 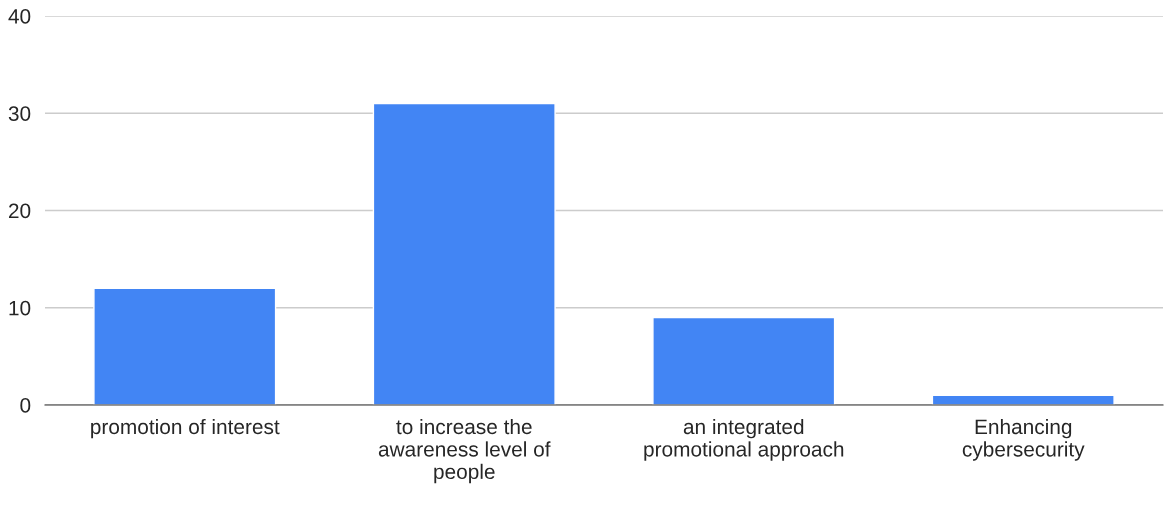 What do you see at coordinates (19, 16) in the screenshot?
I see `y-tick-label: 40` at bounding box center [19, 16].